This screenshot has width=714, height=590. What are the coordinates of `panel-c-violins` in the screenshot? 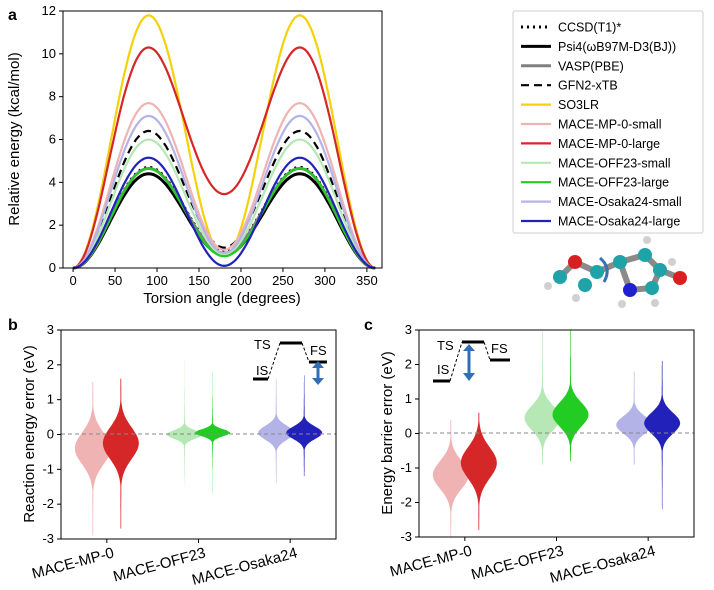 It's located at (556, 433).